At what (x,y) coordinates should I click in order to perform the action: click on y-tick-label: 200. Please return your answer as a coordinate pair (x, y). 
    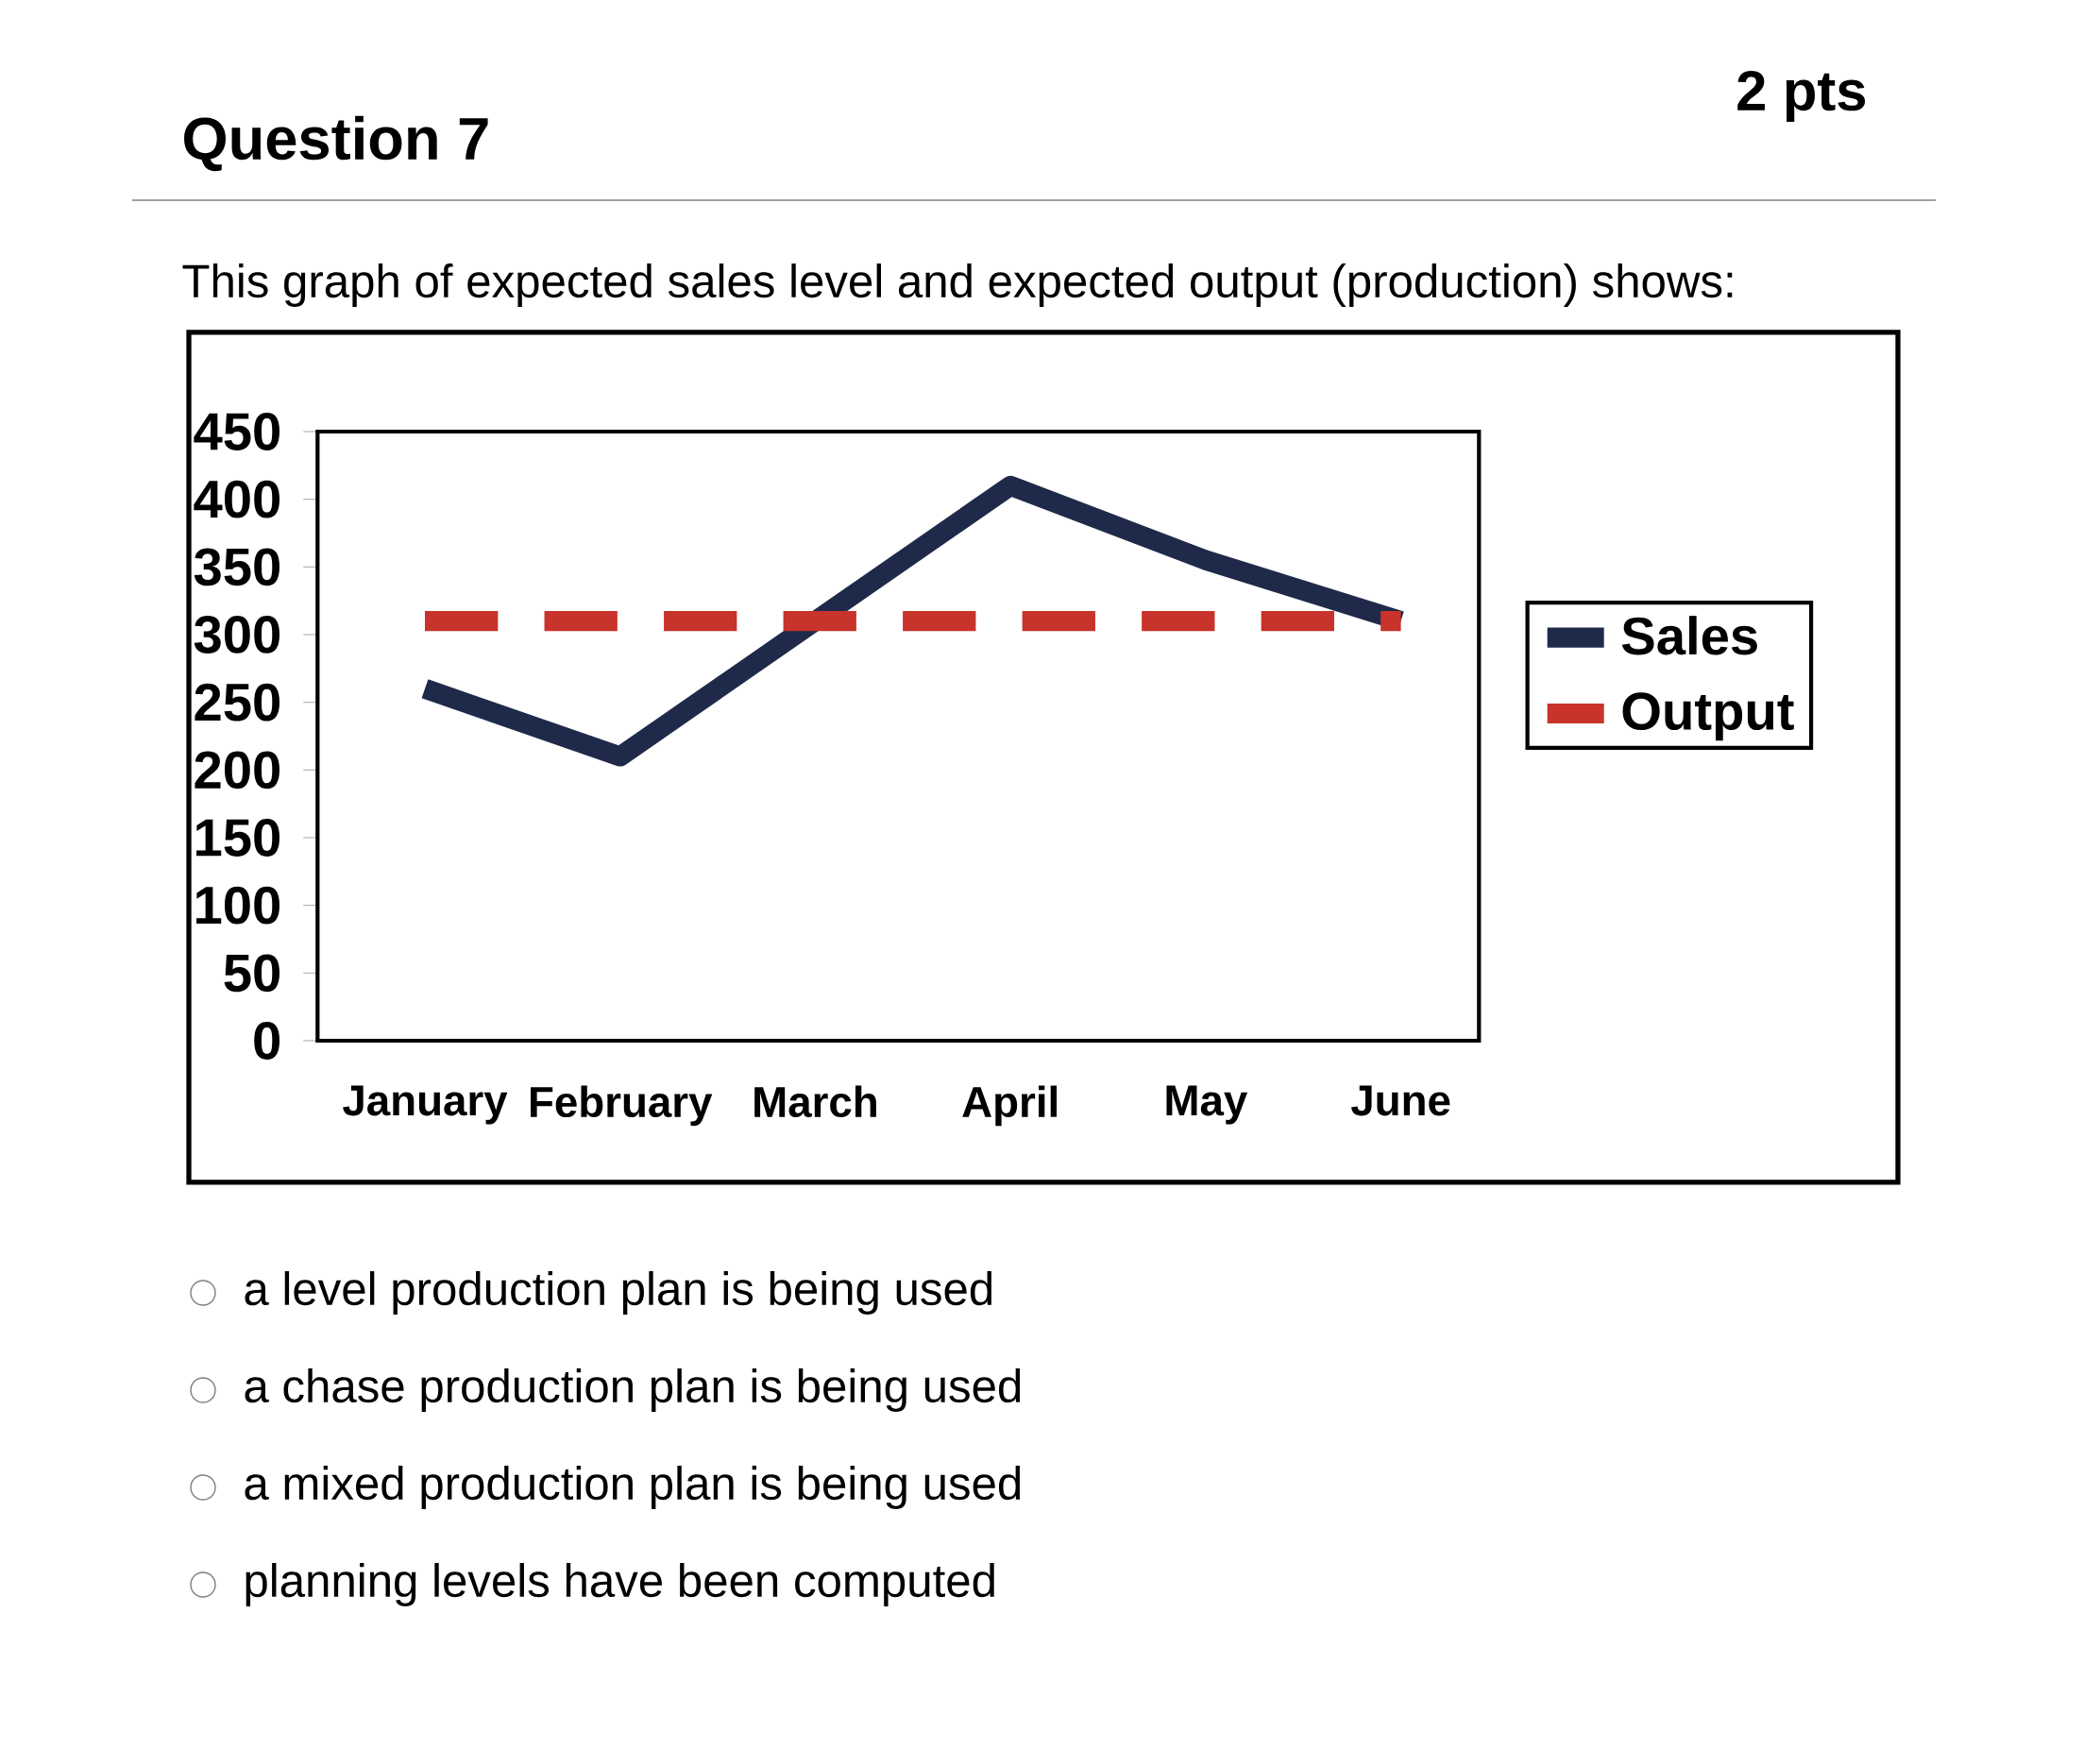
    Looking at the image, I should click on (237, 770).